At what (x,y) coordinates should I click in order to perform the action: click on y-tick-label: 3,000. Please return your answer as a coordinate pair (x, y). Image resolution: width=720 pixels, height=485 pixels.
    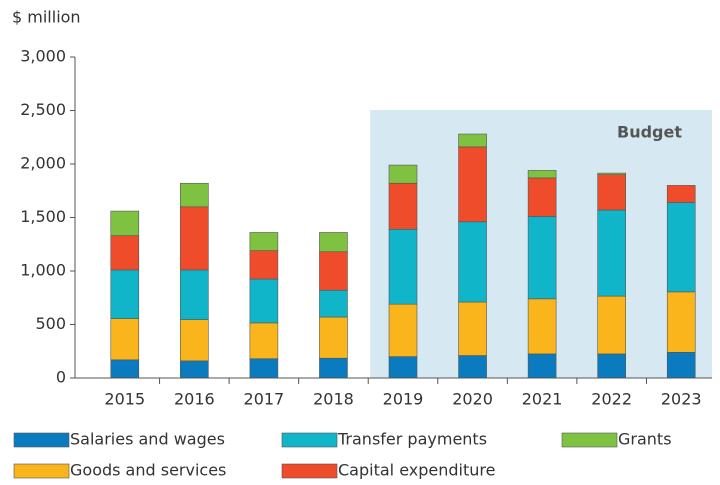
    Looking at the image, I should click on (43, 56).